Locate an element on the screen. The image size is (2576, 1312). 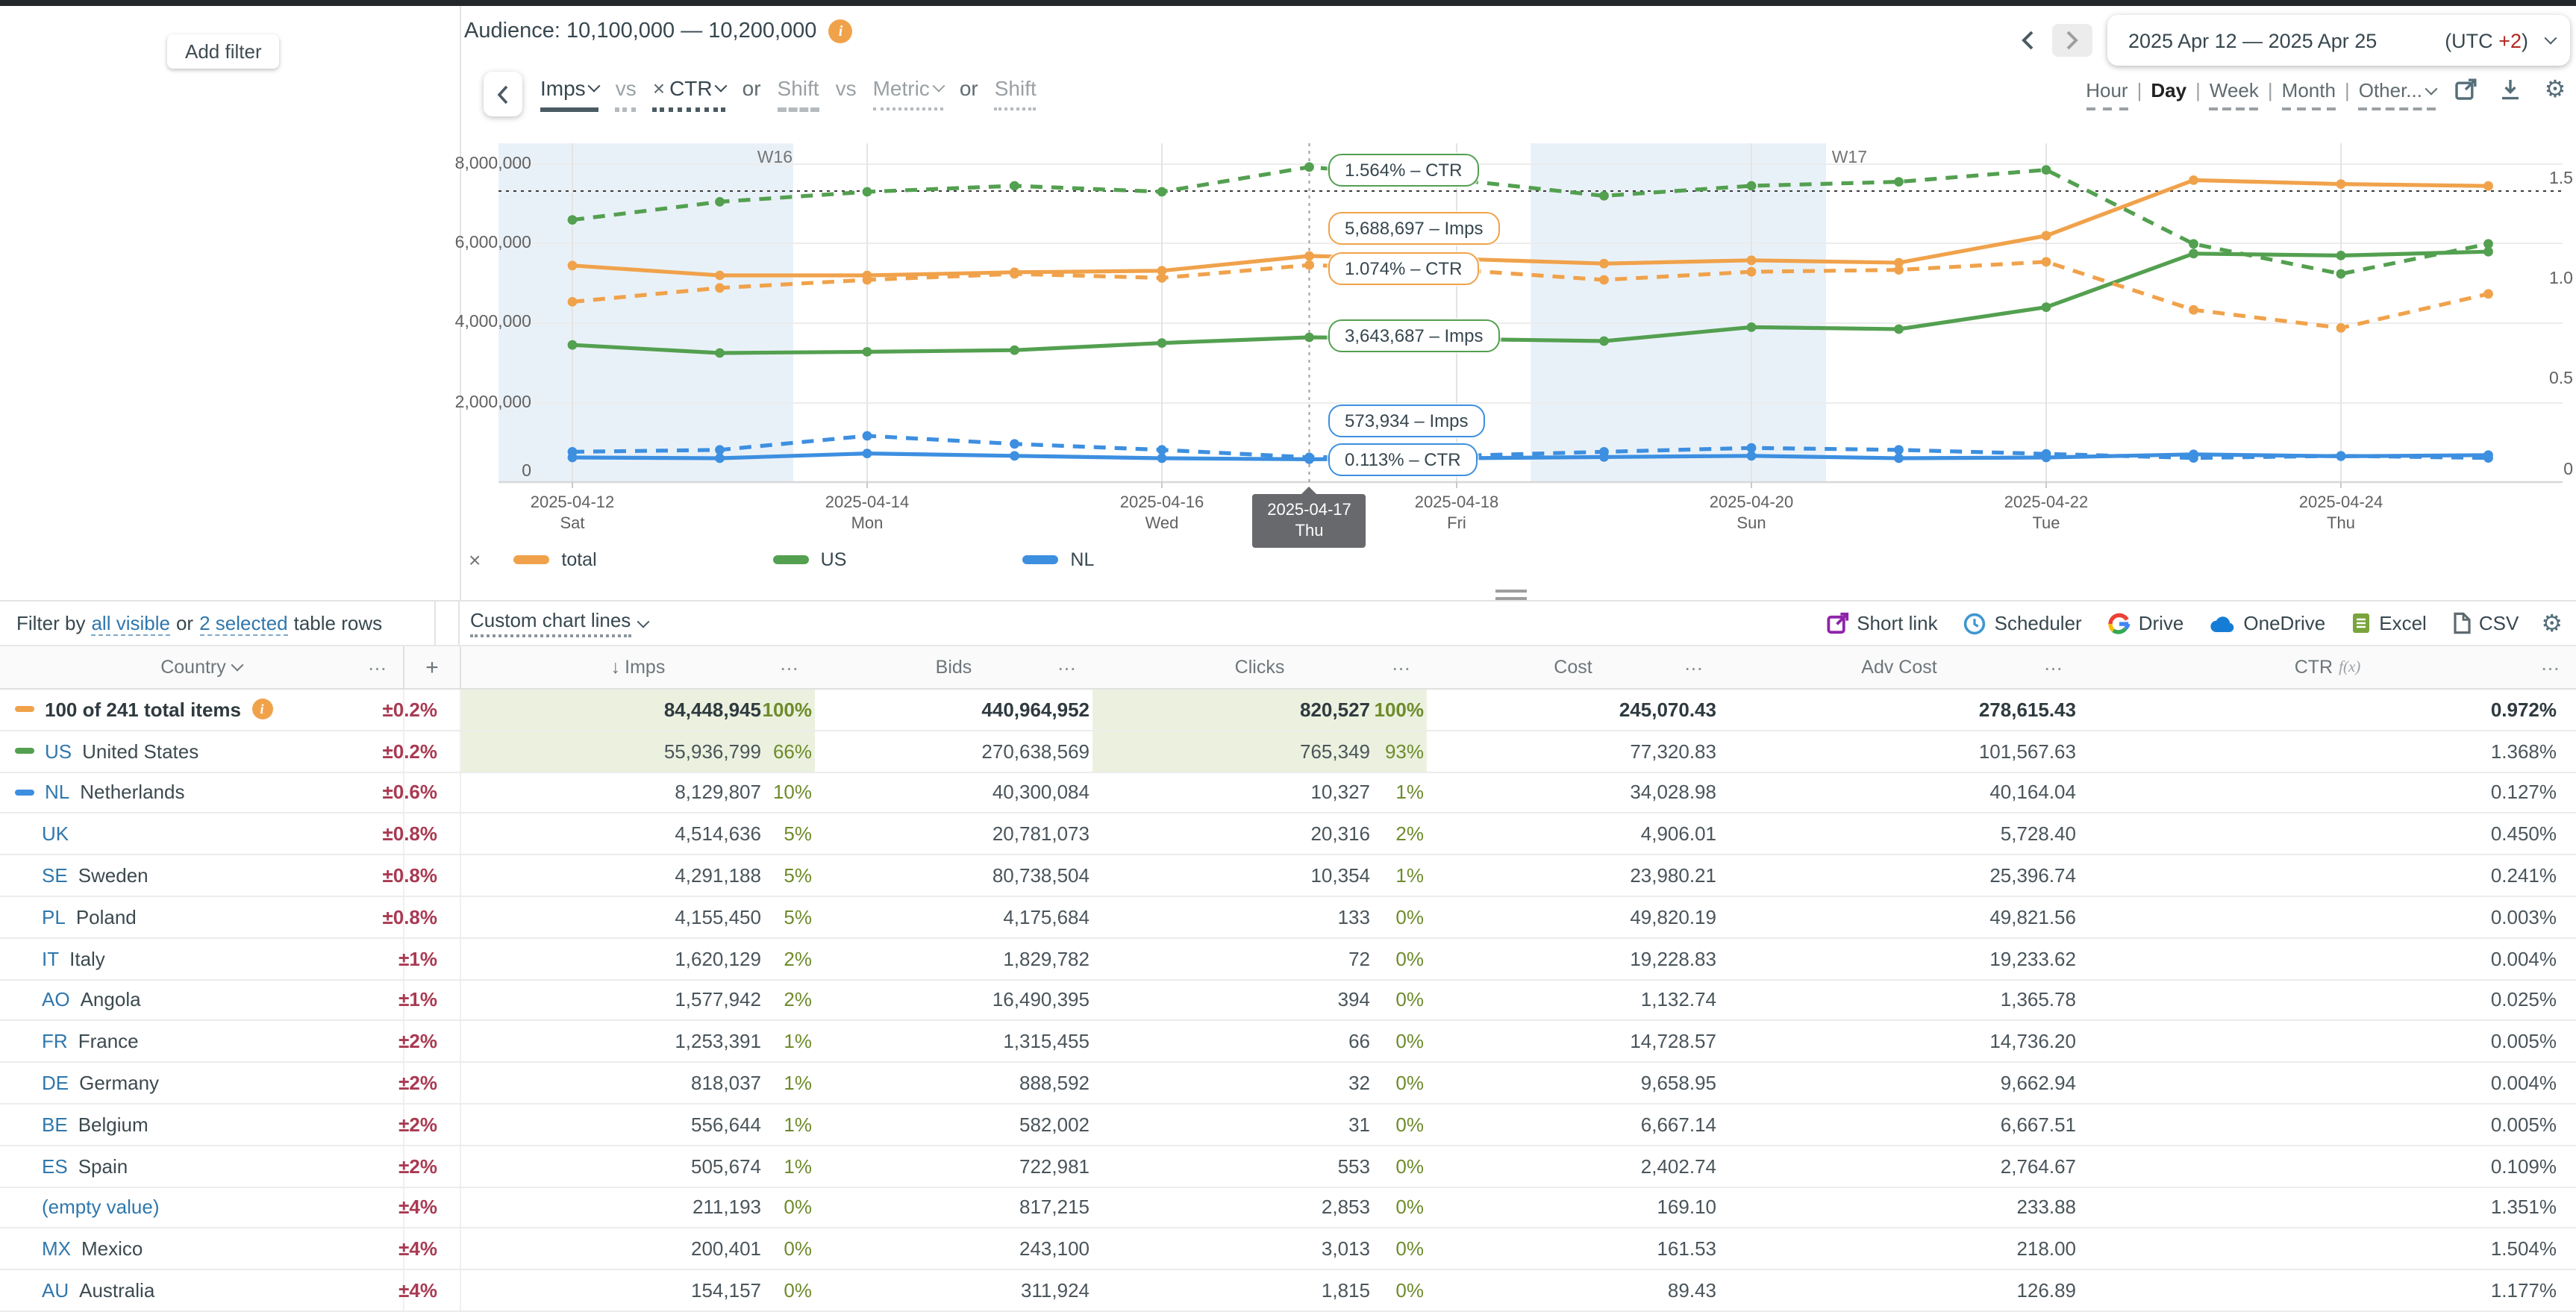
column-header-clicks: Clicks ⋯ is located at coordinates (1259, 667).